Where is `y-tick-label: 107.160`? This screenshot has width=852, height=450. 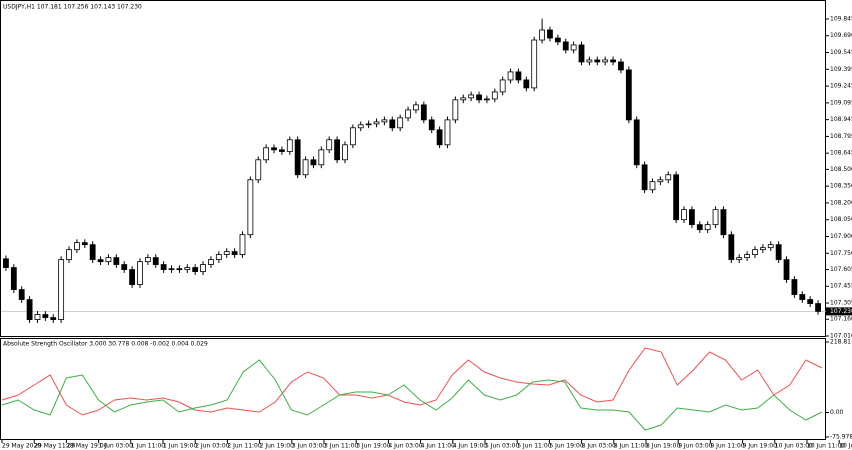
y-tick-label: 107.160 is located at coordinates (841, 319).